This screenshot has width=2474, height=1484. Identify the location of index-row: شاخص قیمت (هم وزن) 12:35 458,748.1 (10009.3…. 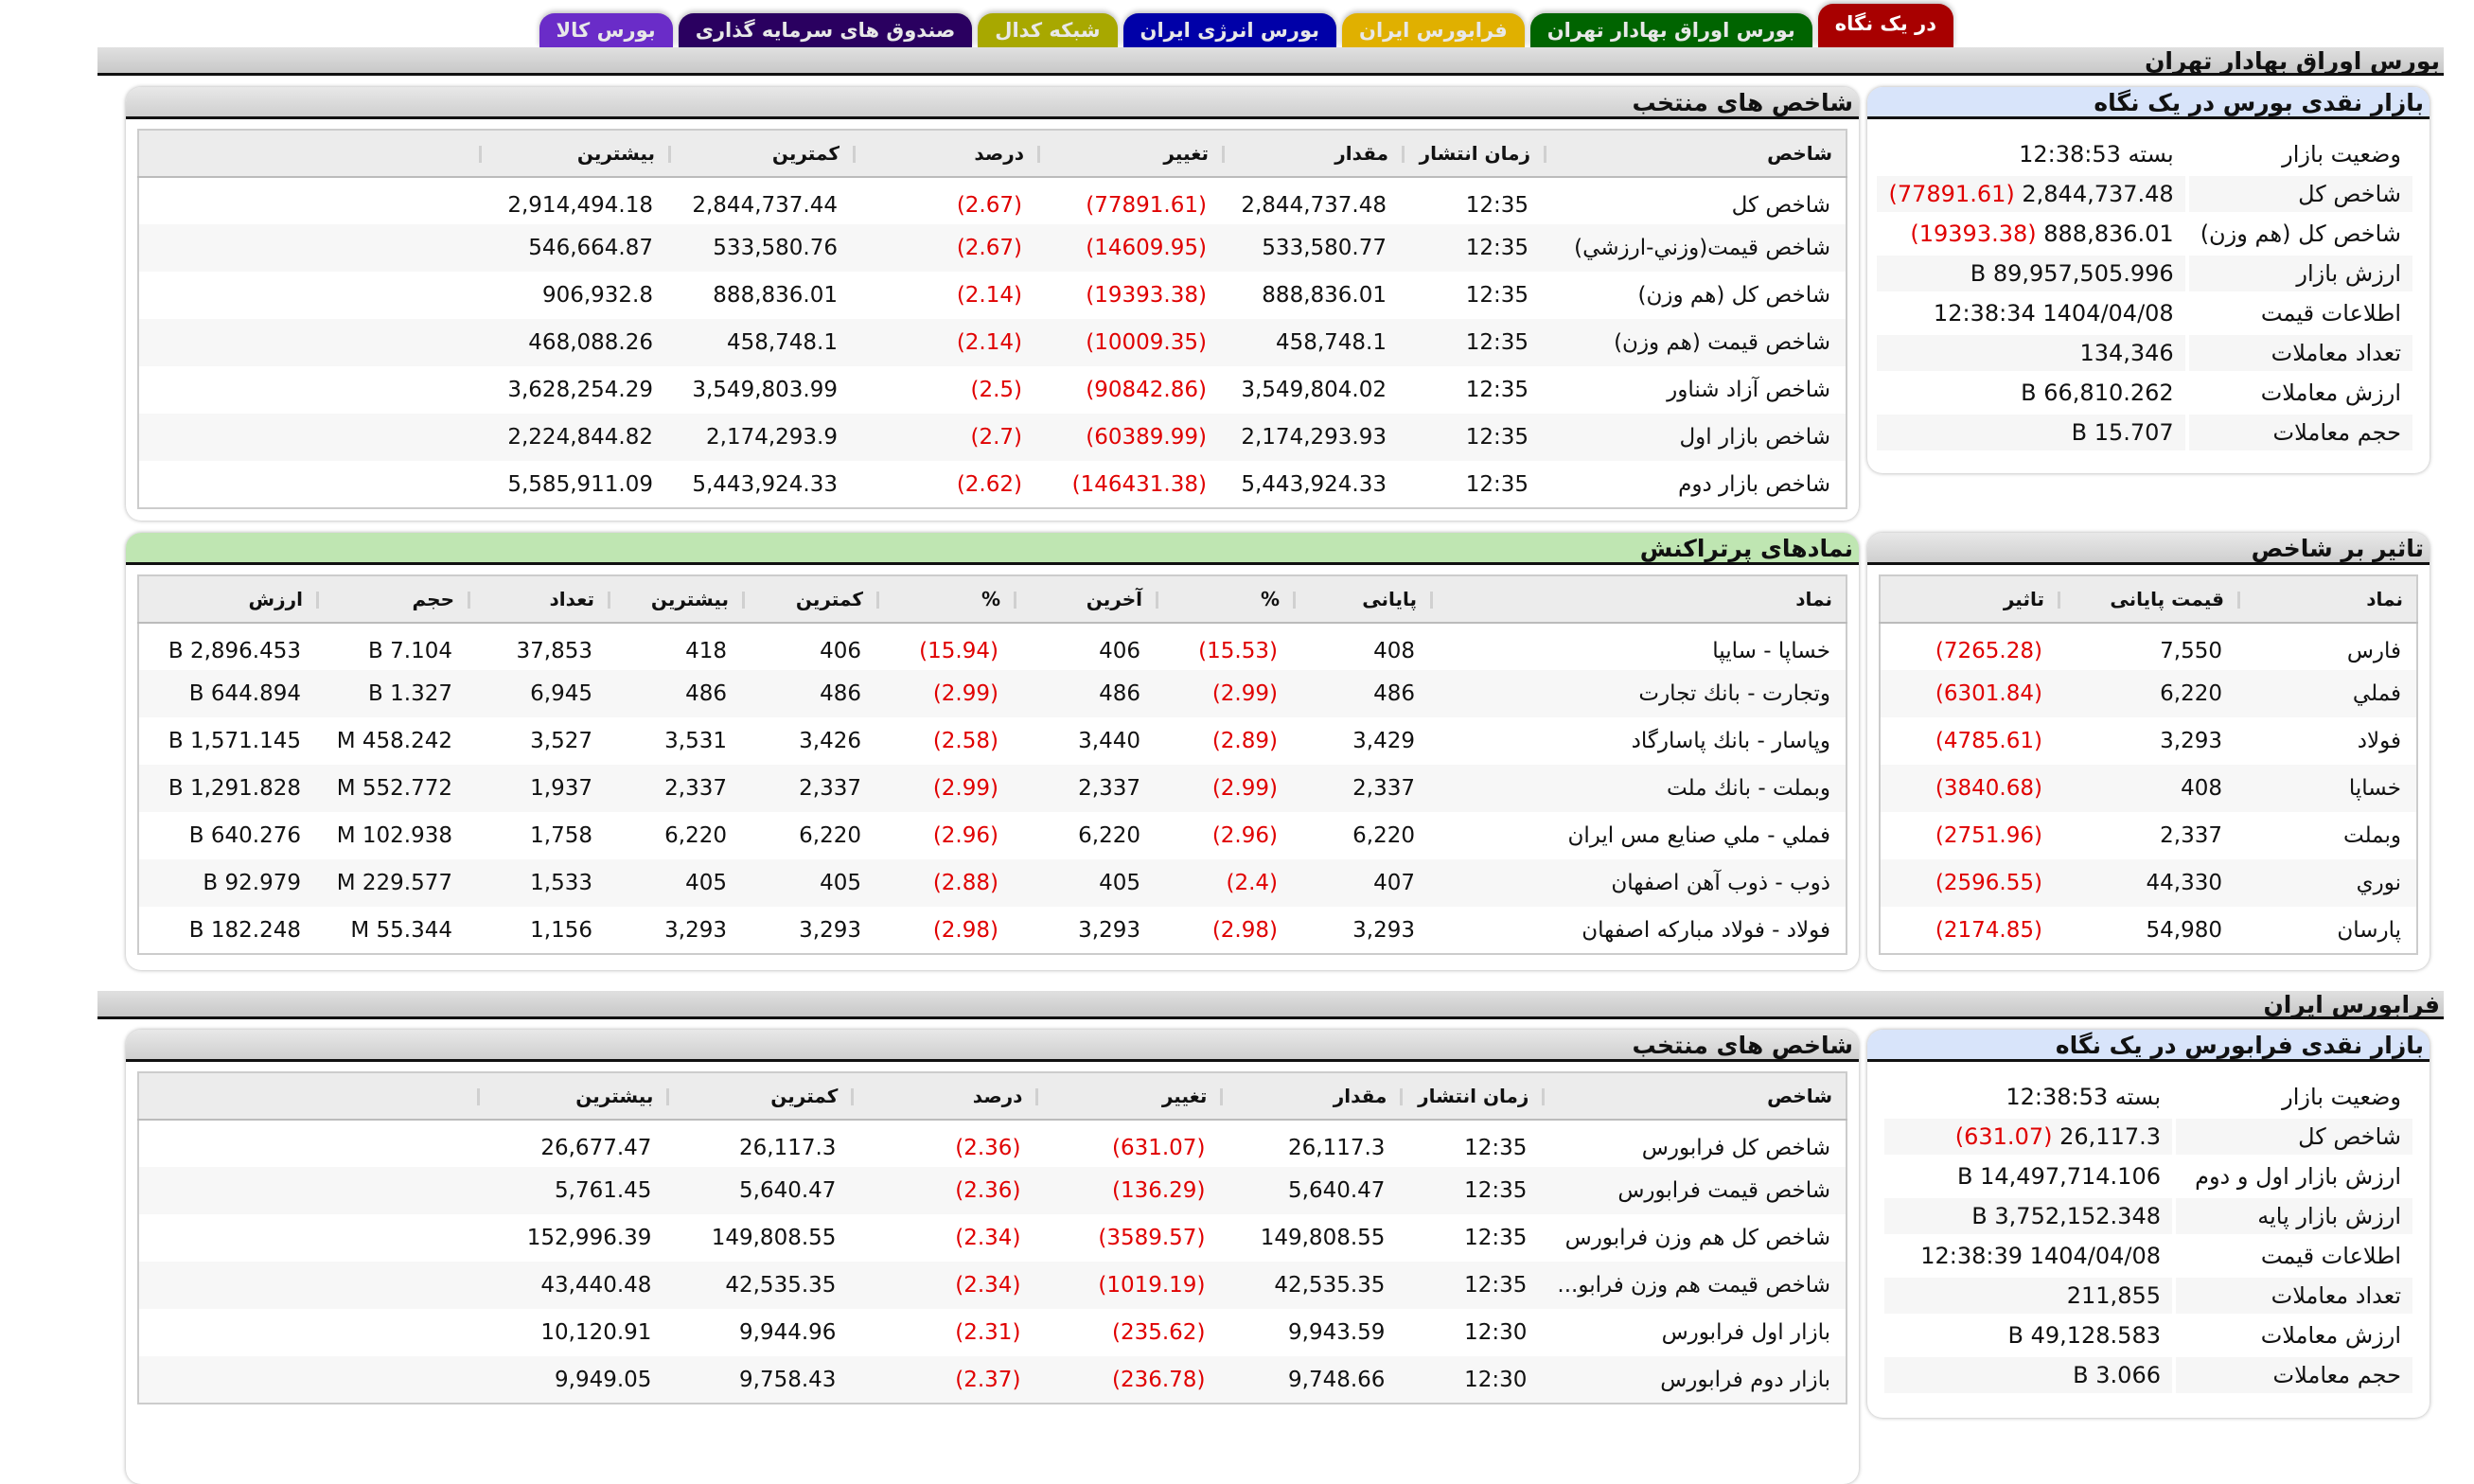
(992, 342).